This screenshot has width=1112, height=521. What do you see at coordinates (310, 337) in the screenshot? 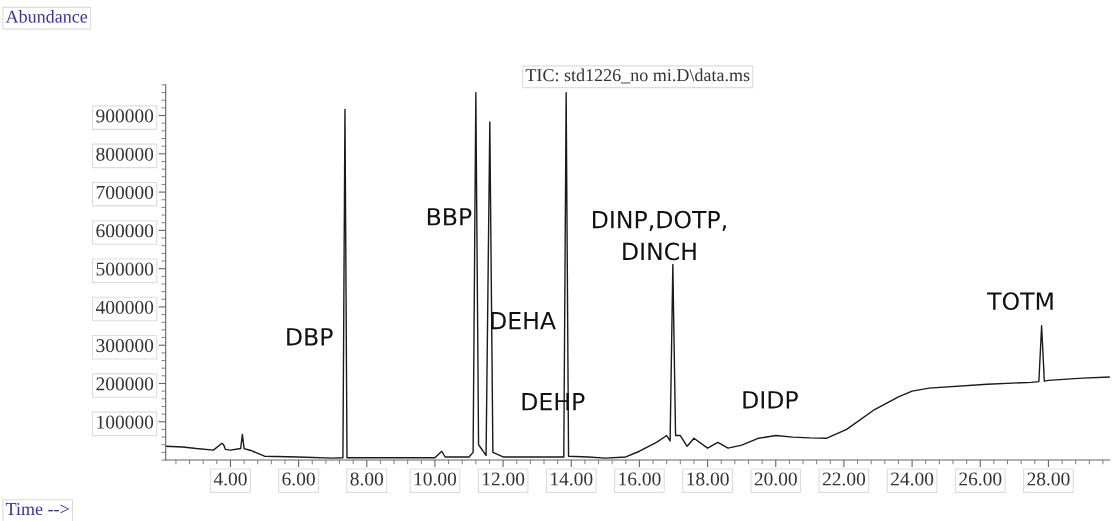
I see `annotation: DBP` at bounding box center [310, 337].